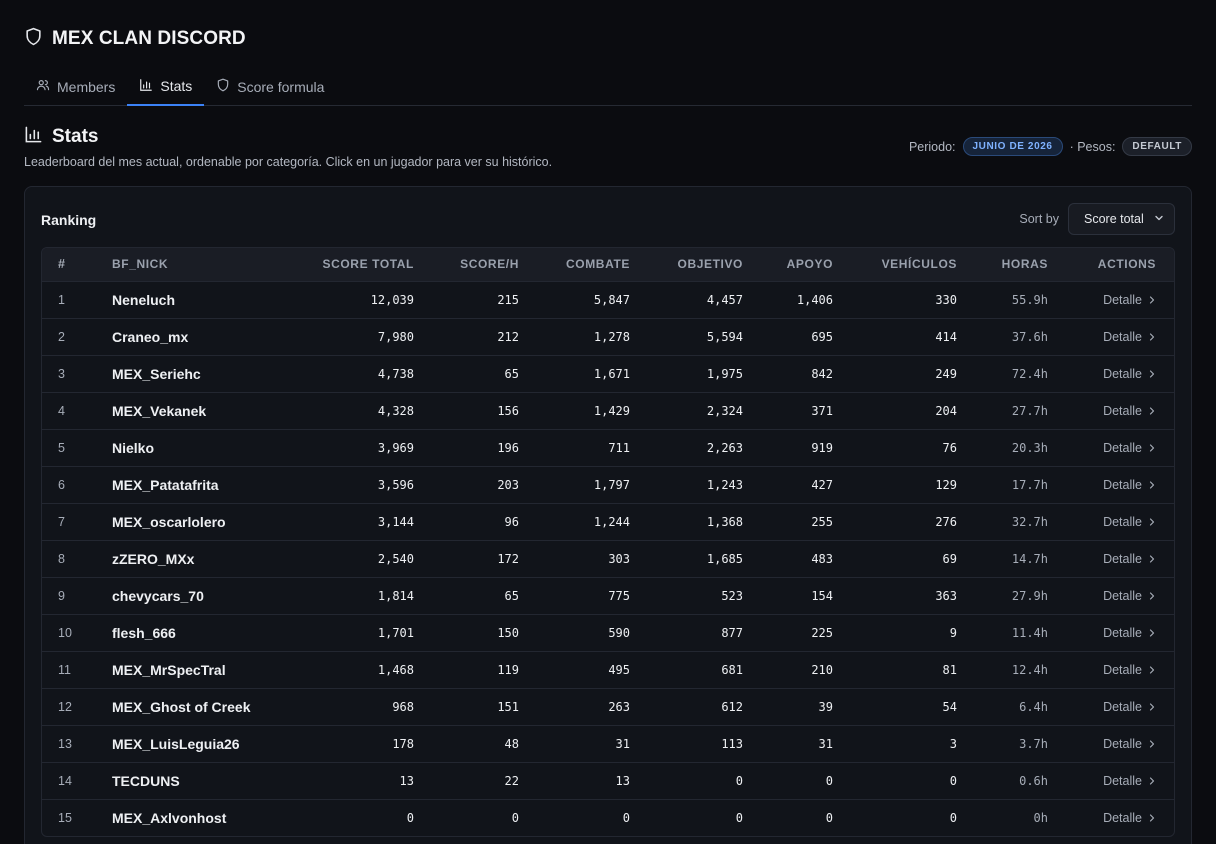 The height and width of the screenshot is (844, 1216). Describe the element at coordinates (953, 780) in the screenshot. I see `cell-vehiculos: 0` at that location.